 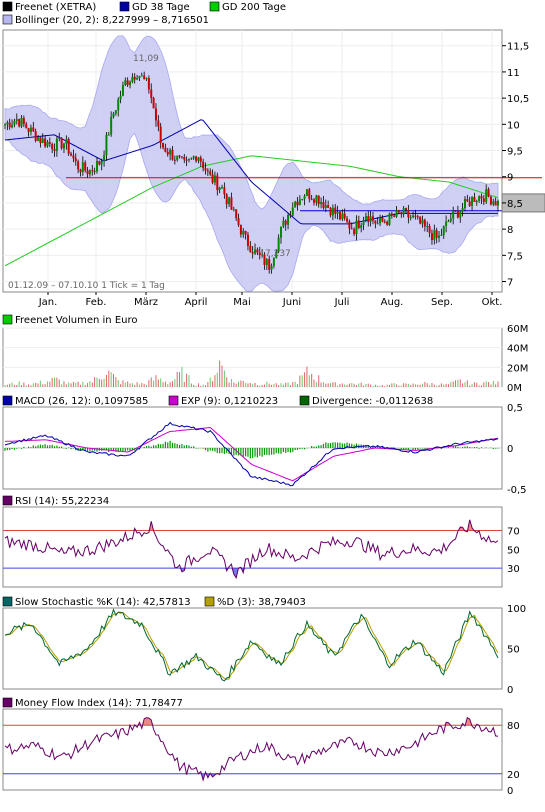 What do you see at coordinates (161, 7) in the screenshot?
I see `gd38-legend-label: GD 38 Tage` at bounding box center [161, 7].